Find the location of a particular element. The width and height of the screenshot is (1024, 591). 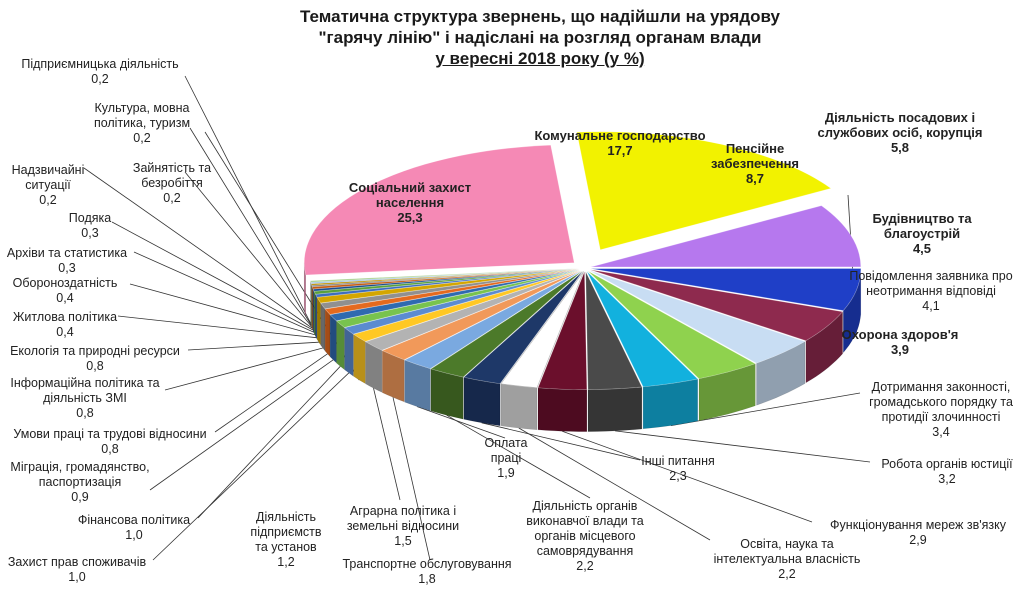

data-label-ekolohiia: Екологія та природні ресурси 0,8 is located at coordinates (95, 358).